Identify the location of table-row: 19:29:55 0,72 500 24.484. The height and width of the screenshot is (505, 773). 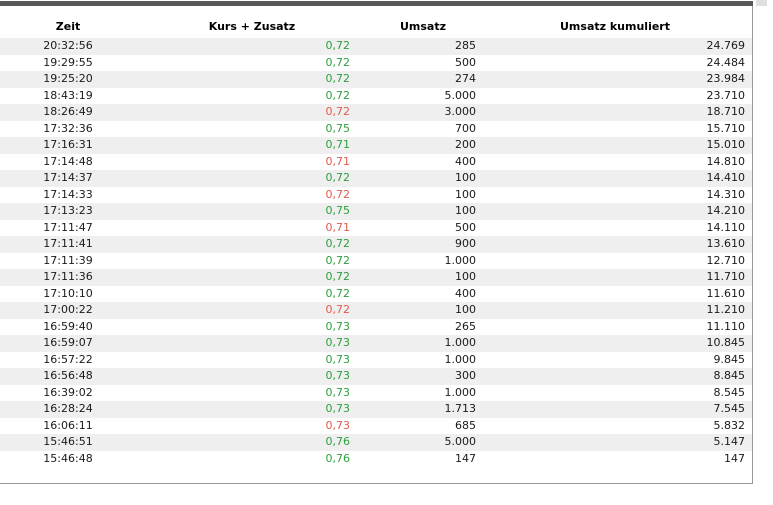
(376, 62).